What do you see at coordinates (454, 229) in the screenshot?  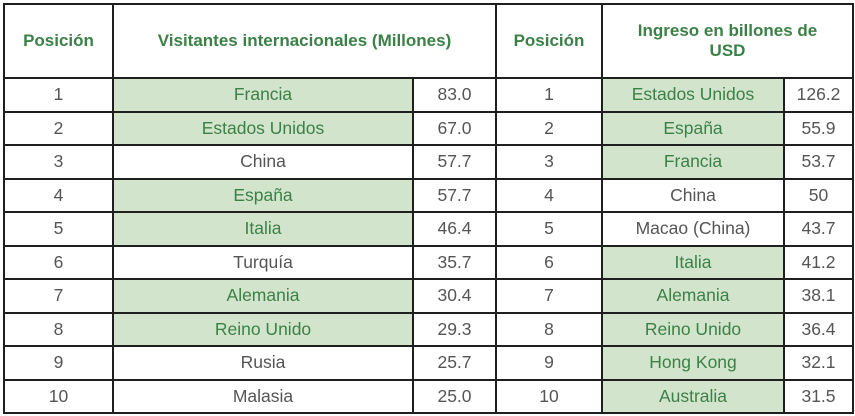 I see `visitors-value-cell: 46.4` at bounding box center [454, 229].